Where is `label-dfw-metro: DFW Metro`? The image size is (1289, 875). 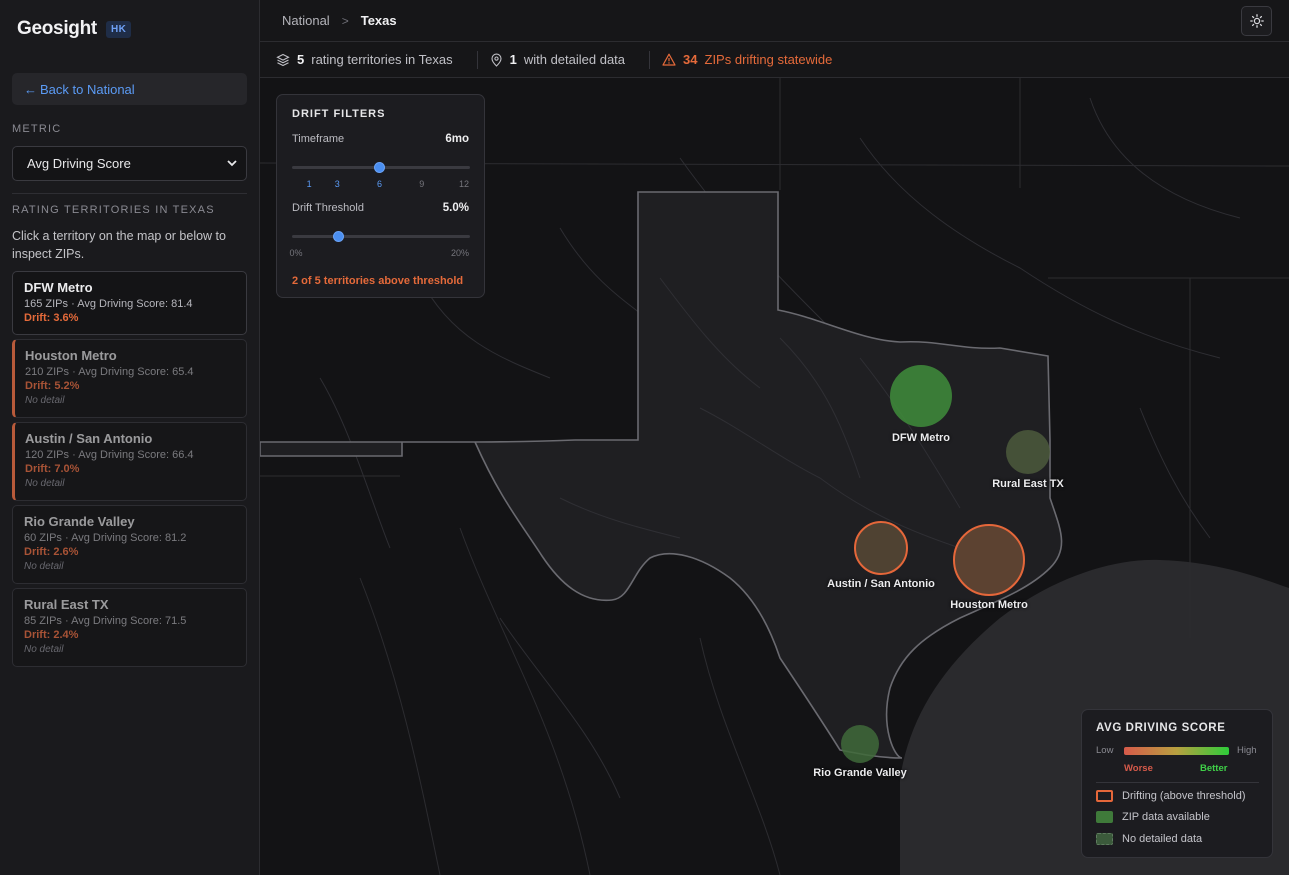 label-dfw-metro: DFW Metro is located at coordinates (921, 438).